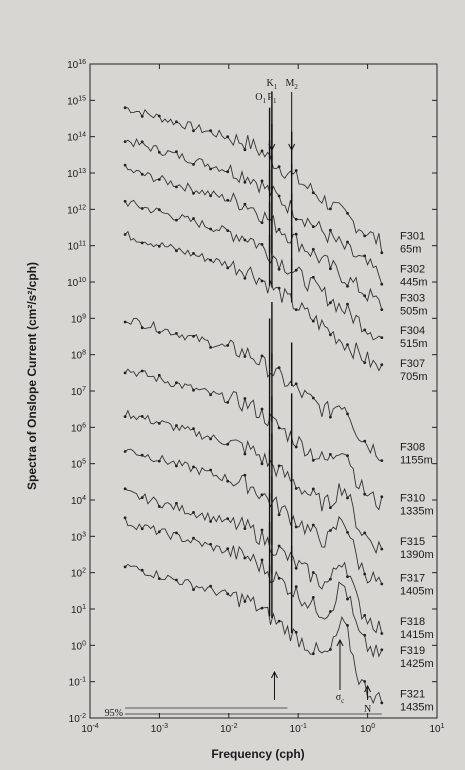 The height and width of the screenshot is (770, 465). I want to click on y-tick-label: 10¹⁶, so click(76, 65).